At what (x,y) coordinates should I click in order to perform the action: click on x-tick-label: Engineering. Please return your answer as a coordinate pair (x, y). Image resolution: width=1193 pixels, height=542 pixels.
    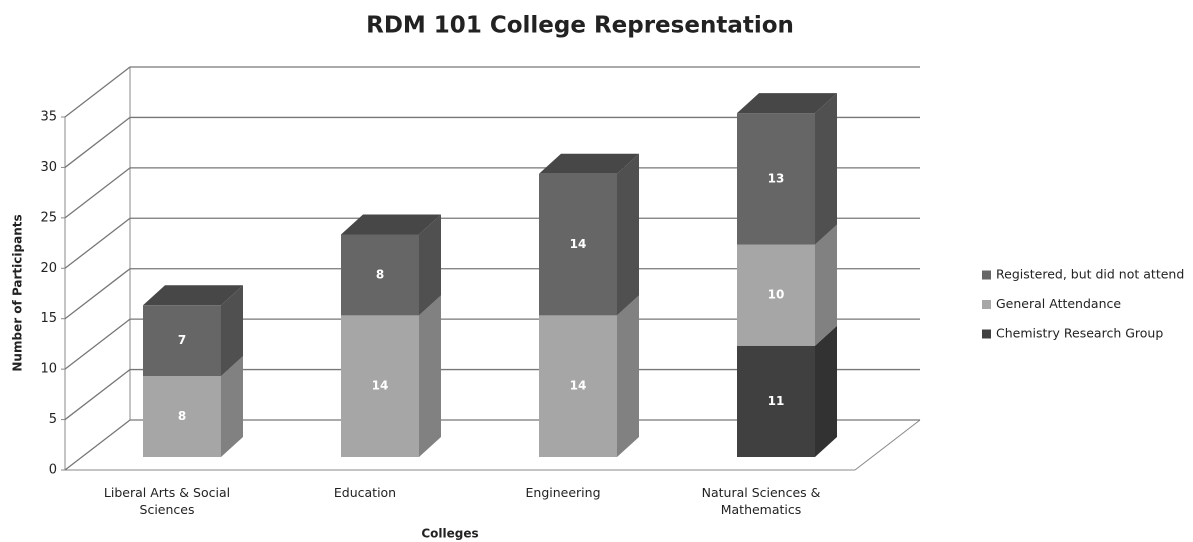
    Looking at the image, I should click on (563, 492).